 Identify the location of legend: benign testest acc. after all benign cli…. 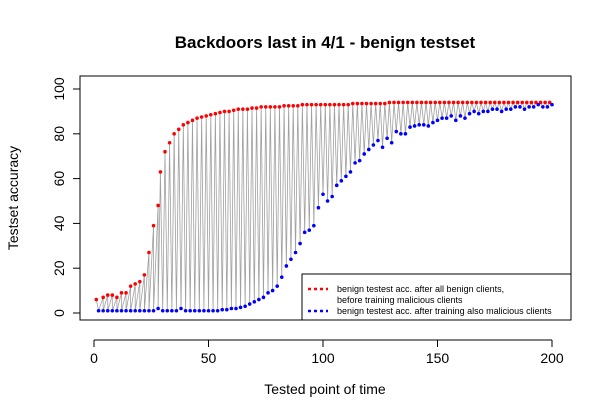
(436, 297).